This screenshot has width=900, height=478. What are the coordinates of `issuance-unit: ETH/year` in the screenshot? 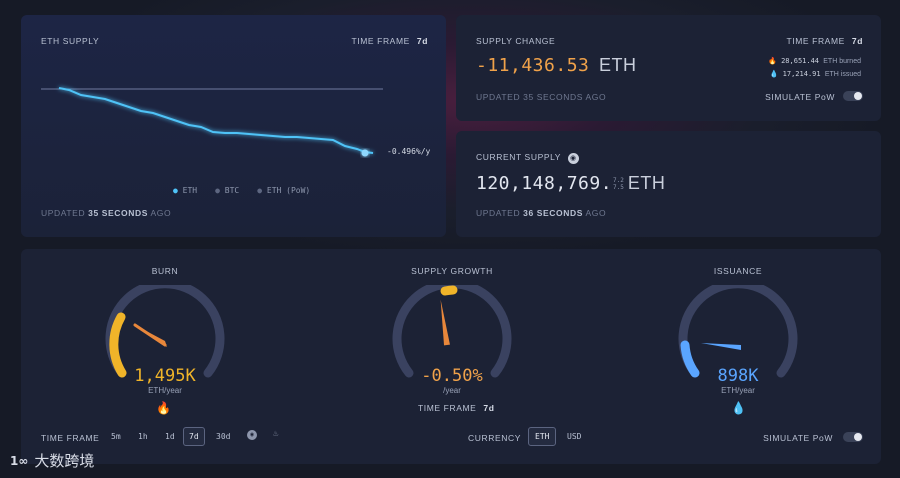 It's located at (738, 390).